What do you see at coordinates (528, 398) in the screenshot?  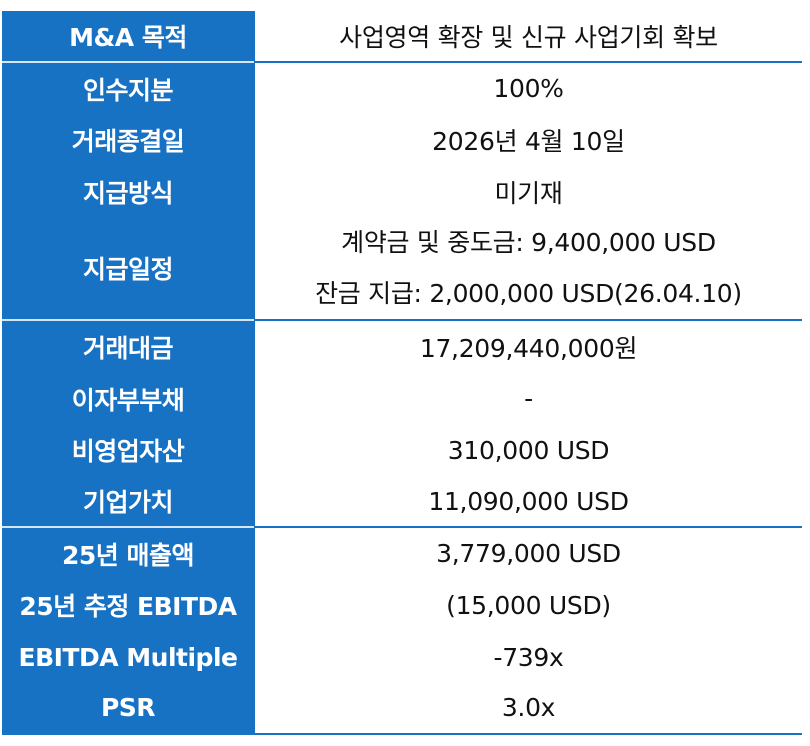 I see `row-value: -` at bounding box center [528, 398].